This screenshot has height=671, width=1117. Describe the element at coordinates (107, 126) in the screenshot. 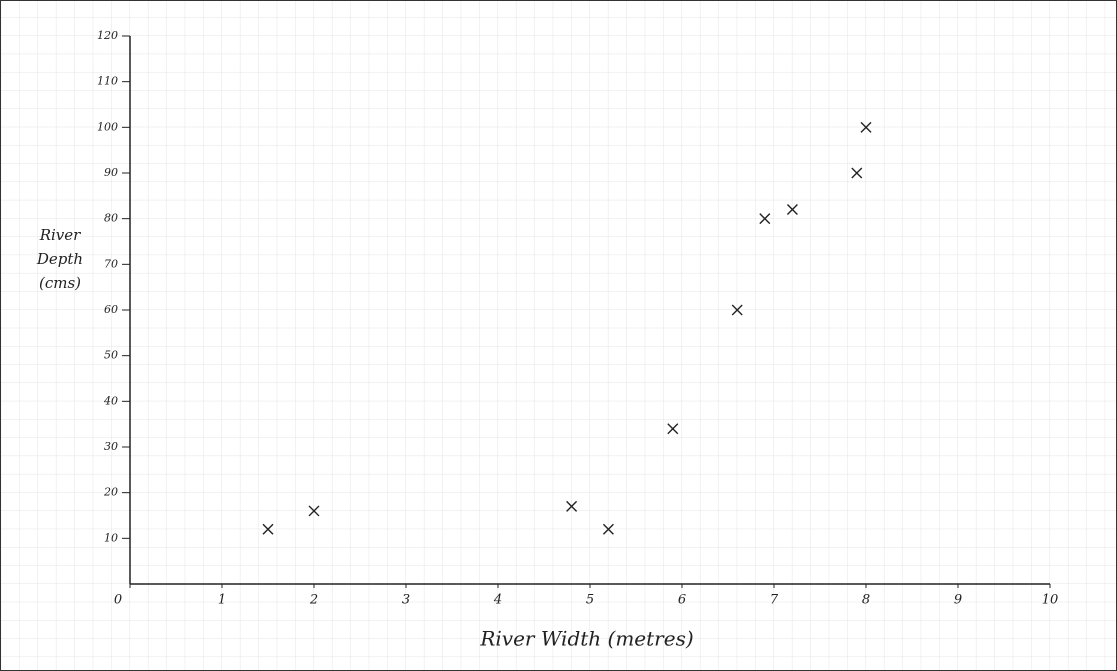

I see `y-tick-label: 100` at that location.